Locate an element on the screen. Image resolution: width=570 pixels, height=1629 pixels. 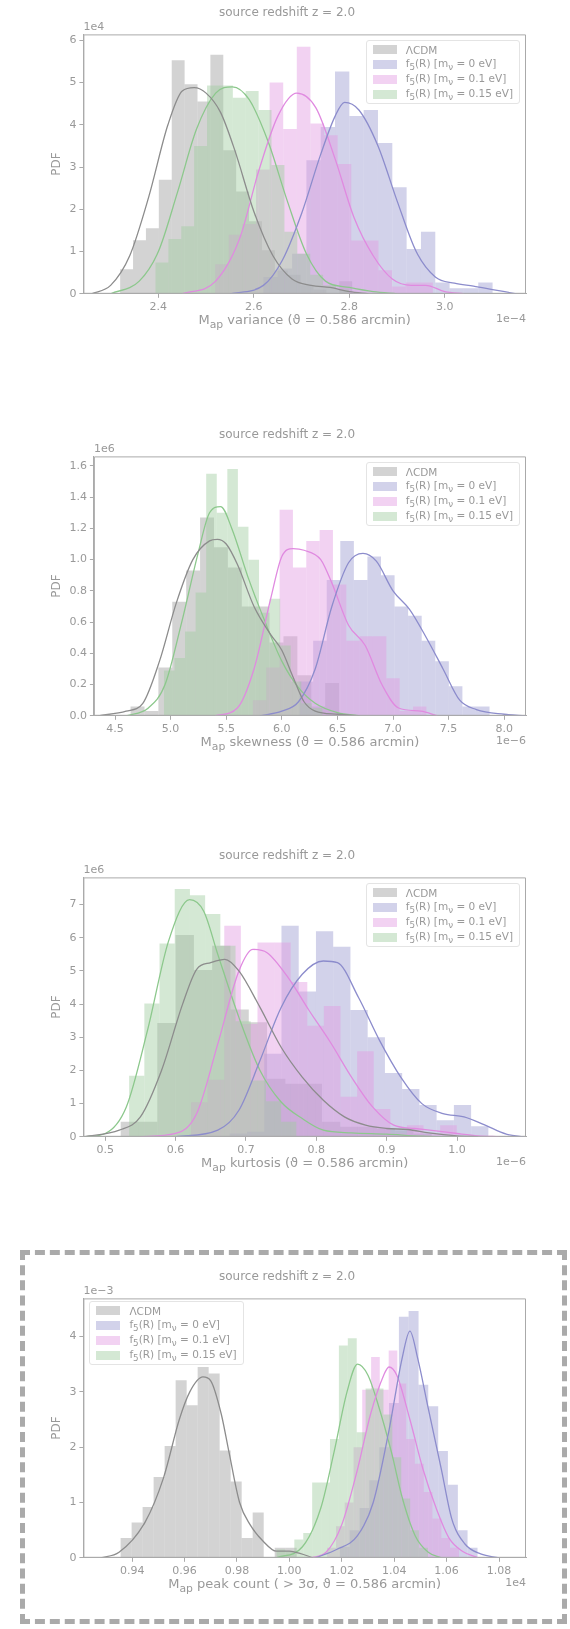
x-tick-label: 2.8 is located at coordinates (349, 307).